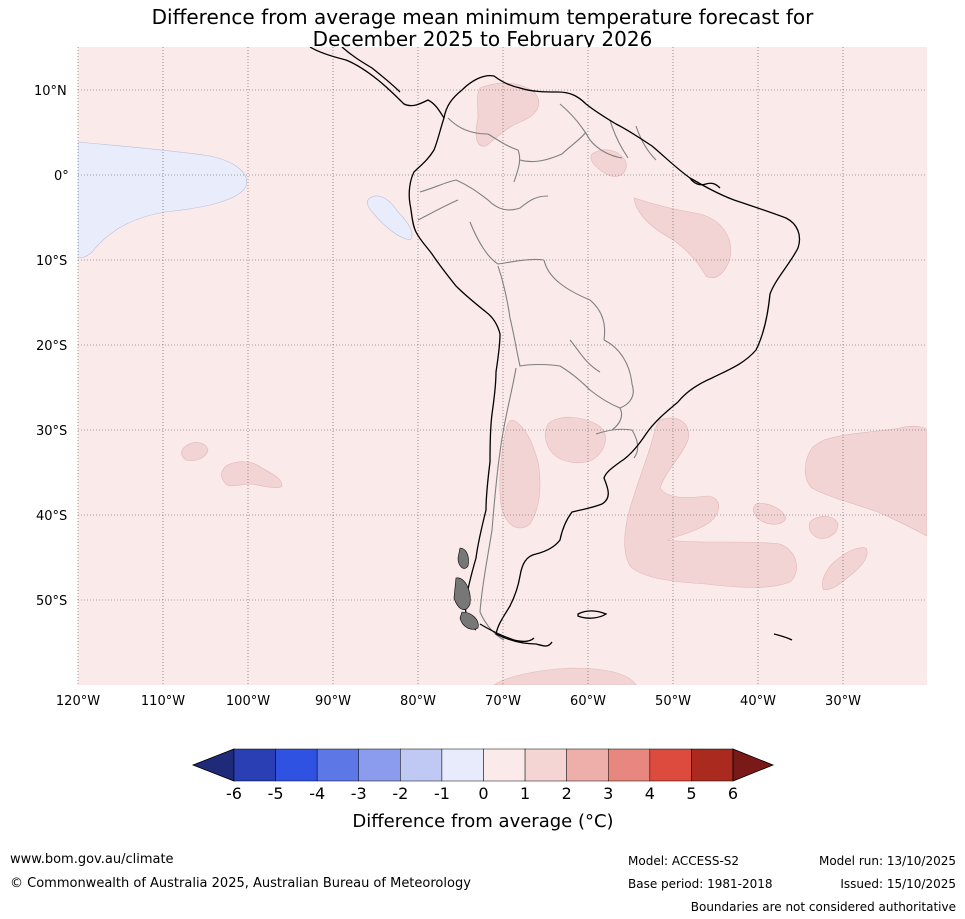 The height and width of the screenshot is (919, 965). I want to click on cool-anomaly-region, so click(163, 200).